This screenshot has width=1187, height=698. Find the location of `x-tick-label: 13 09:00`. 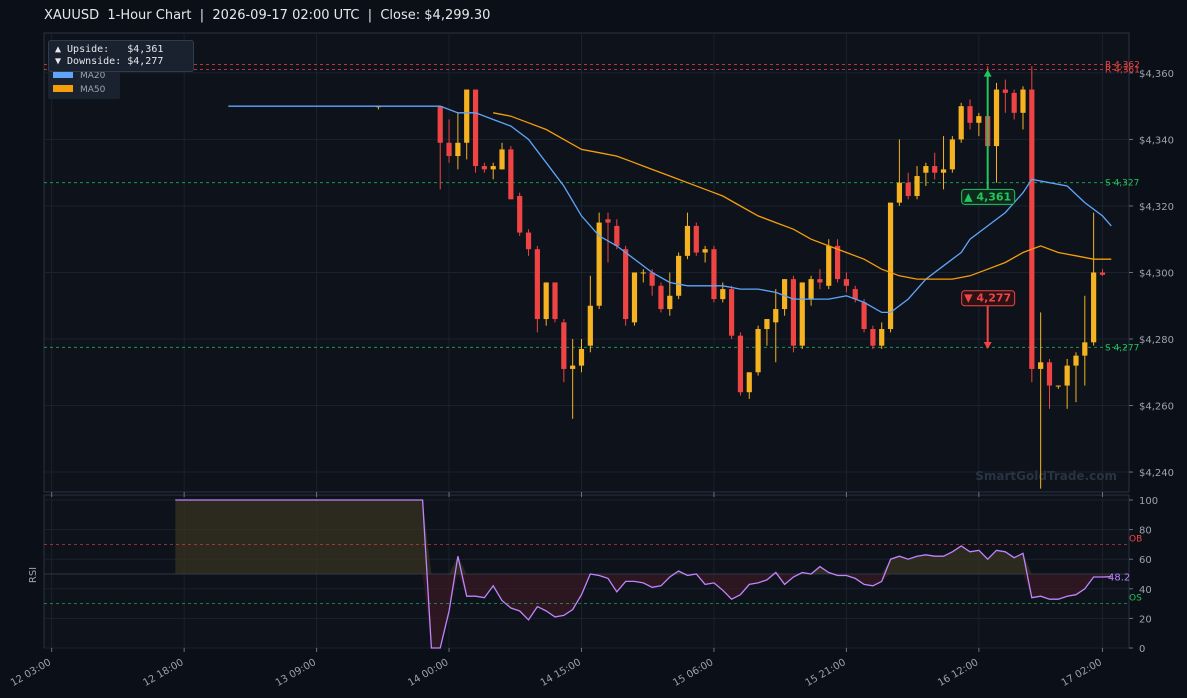

x-tick-label: 13 09:00 is located at coordinates (296, 673).